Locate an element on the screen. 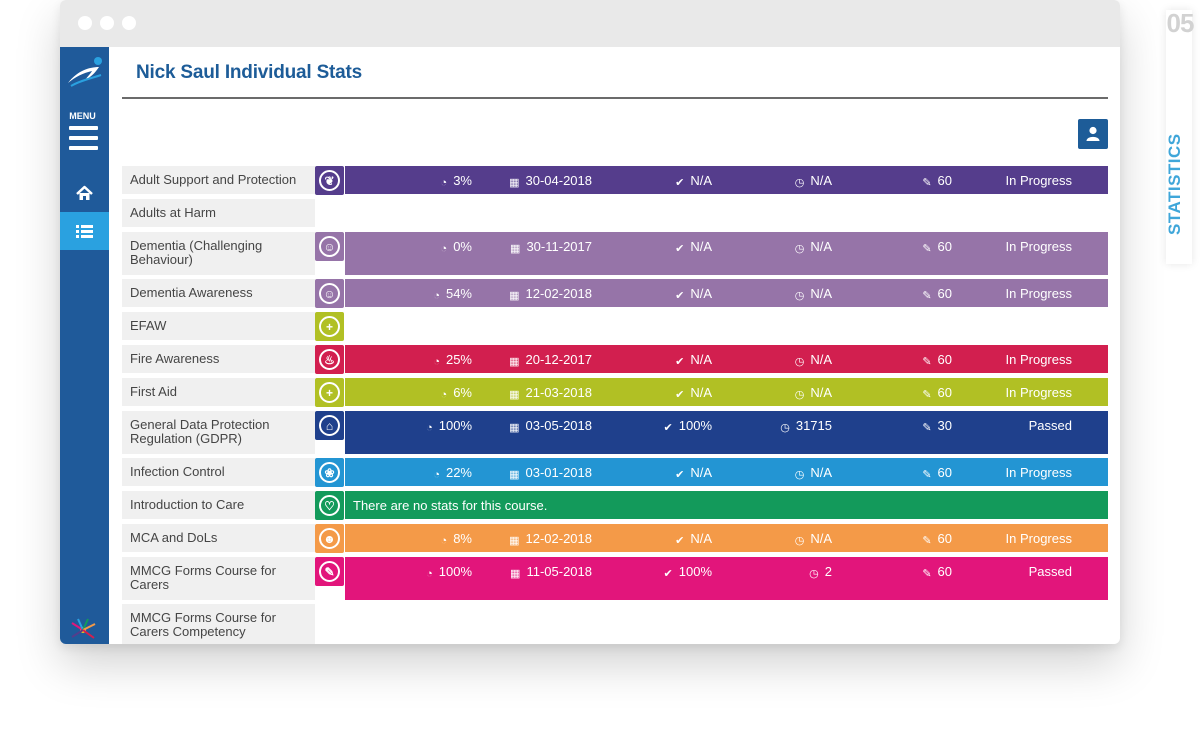  calendar-icon: ▦ is located at coordinates (514, 541).